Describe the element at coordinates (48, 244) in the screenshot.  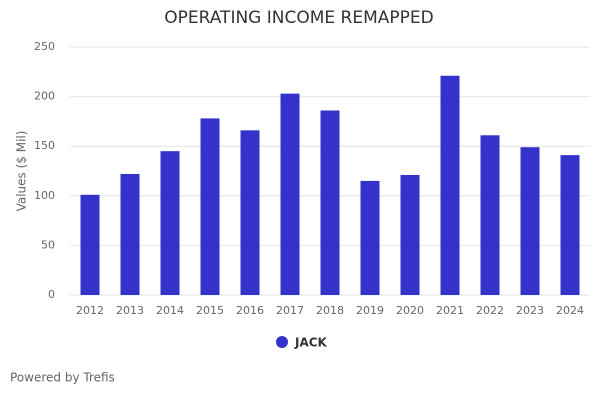
I see `y-tick-label: 50` at that location.